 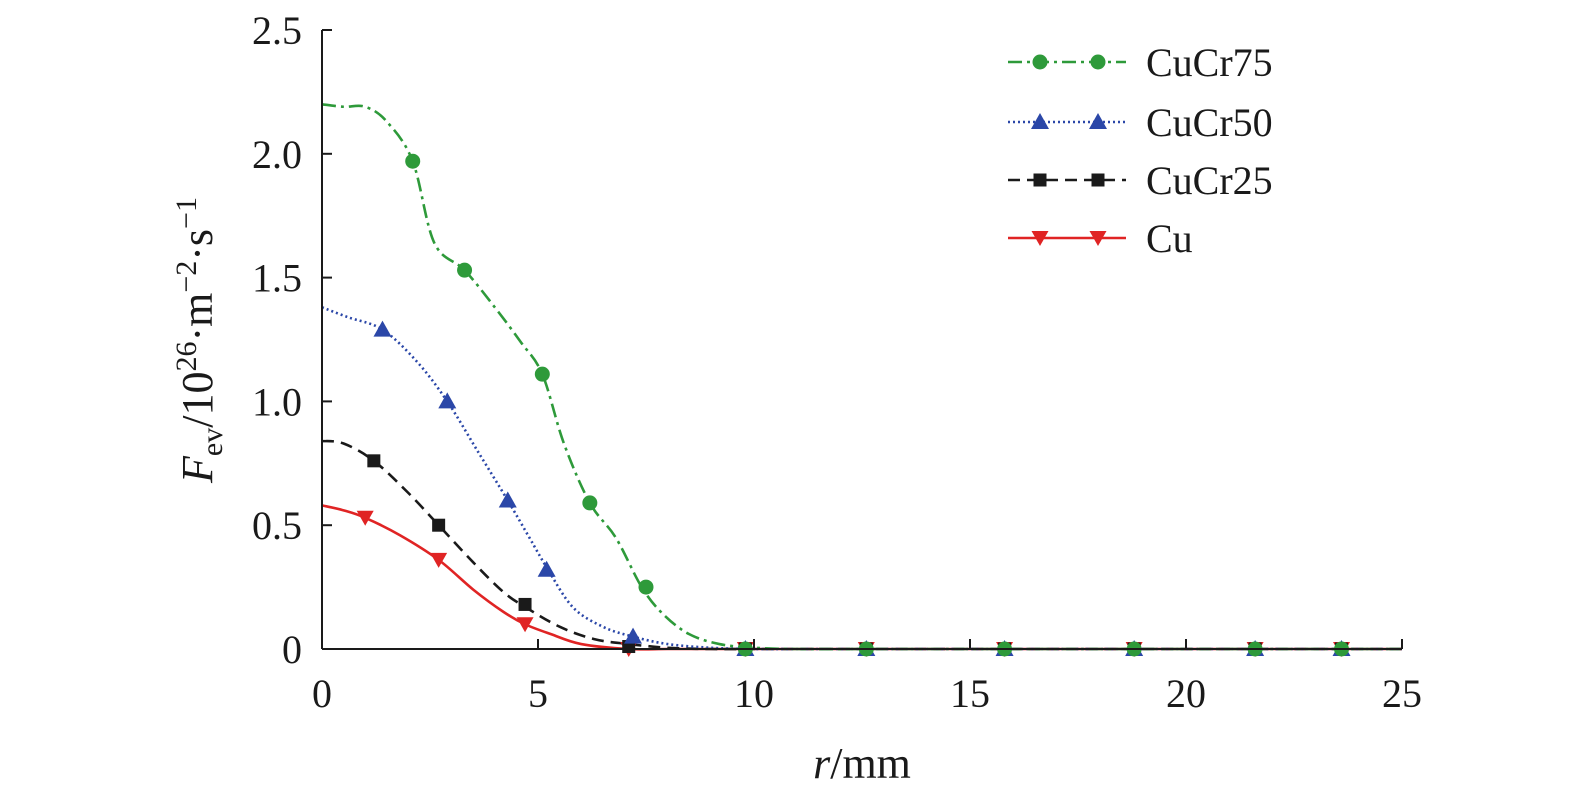 I want to click on x-ticks: 0 5 10 15 20 25, so click(x=867, y=677).